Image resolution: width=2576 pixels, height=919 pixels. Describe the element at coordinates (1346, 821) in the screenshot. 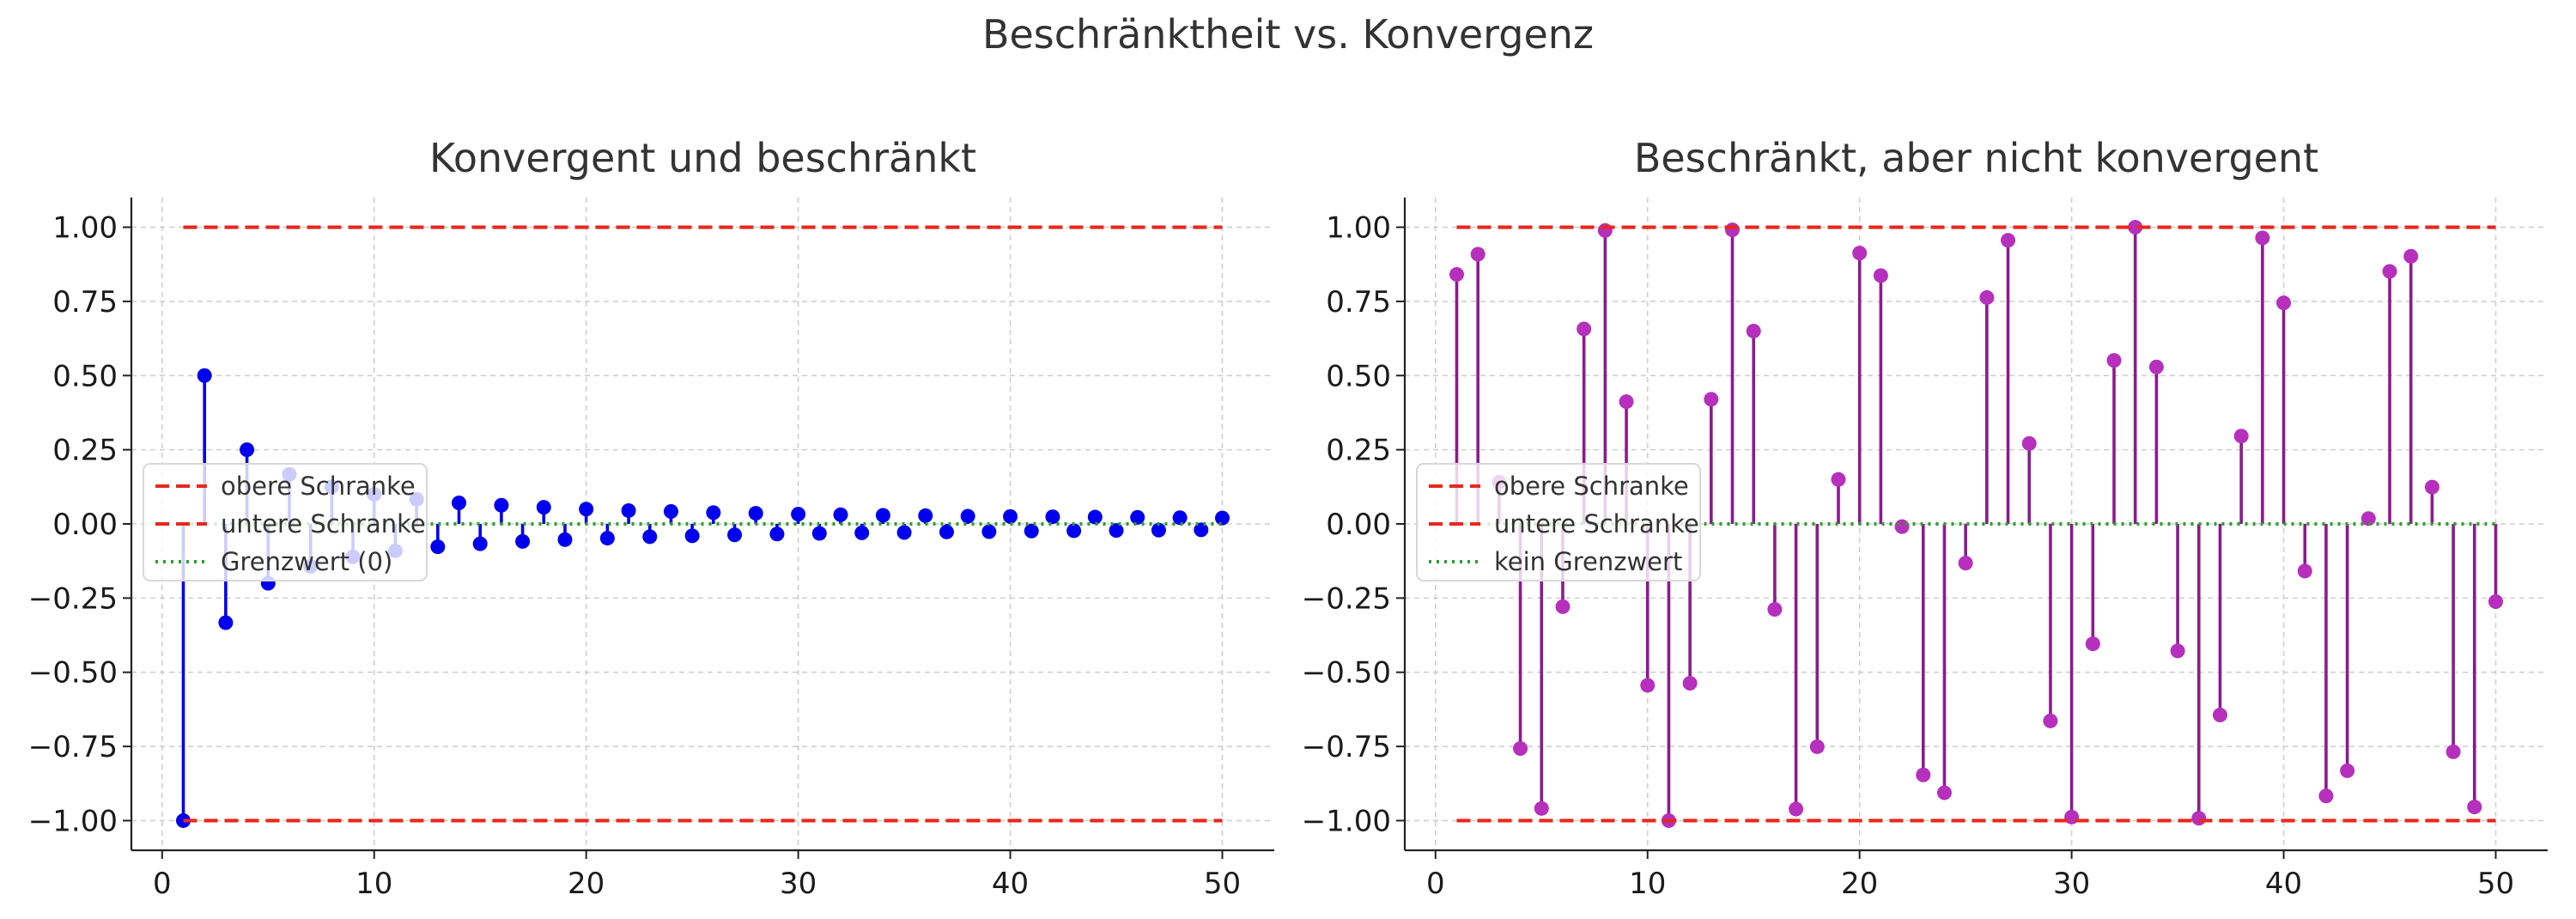

I see `y-tick-label: −1.00` at that location.